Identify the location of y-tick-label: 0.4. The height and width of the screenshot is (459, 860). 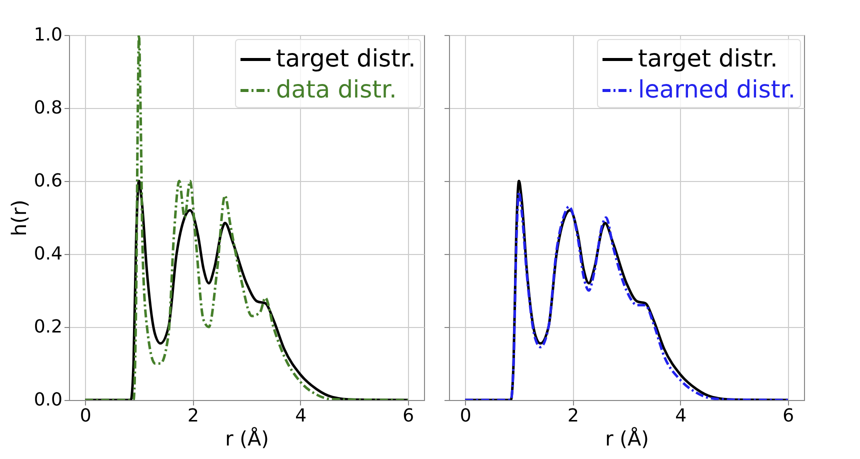
(48, 254).